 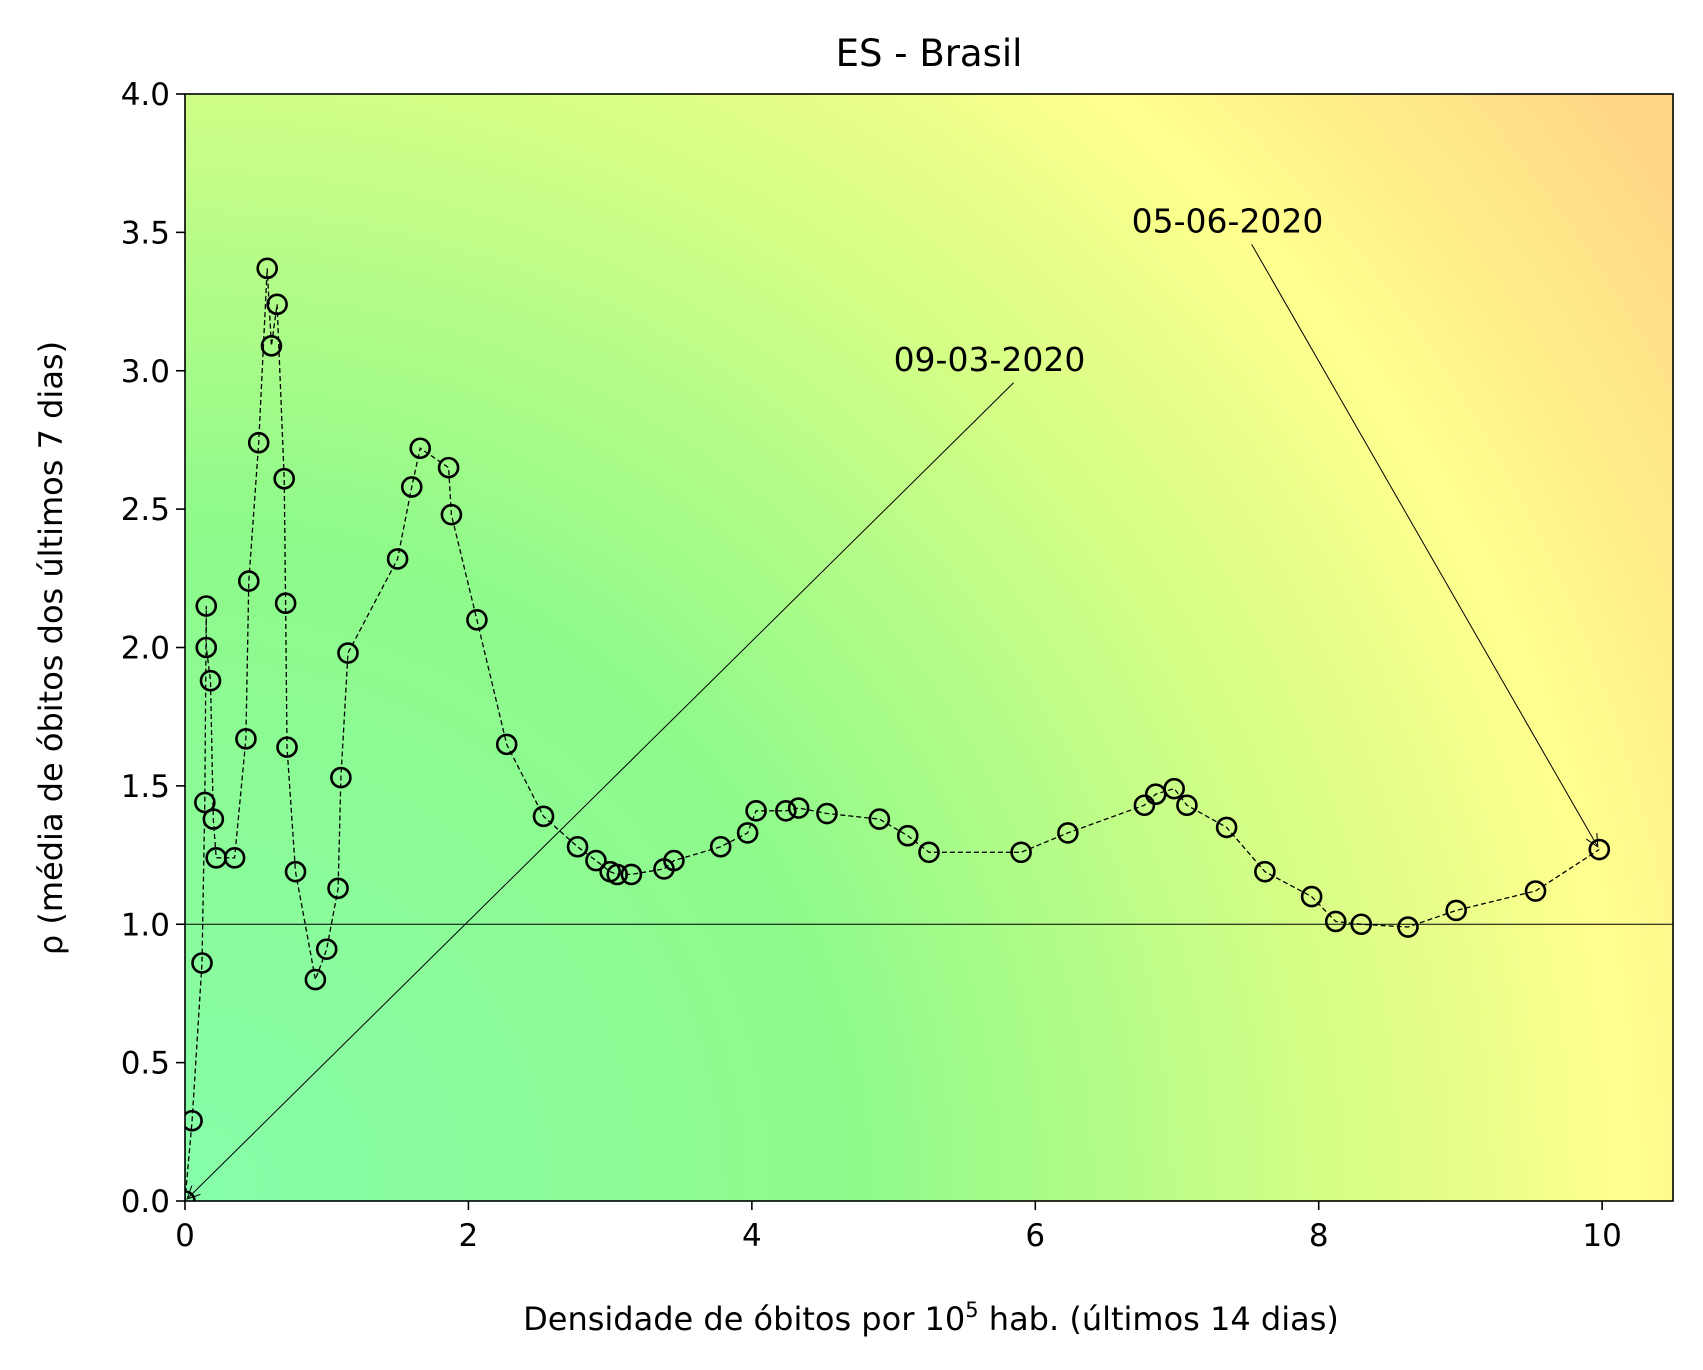 What do you see at coordinates (145, 95) in the screenshot?
I see `y-tick-label: 4.0` at bounding box center [145, 95].